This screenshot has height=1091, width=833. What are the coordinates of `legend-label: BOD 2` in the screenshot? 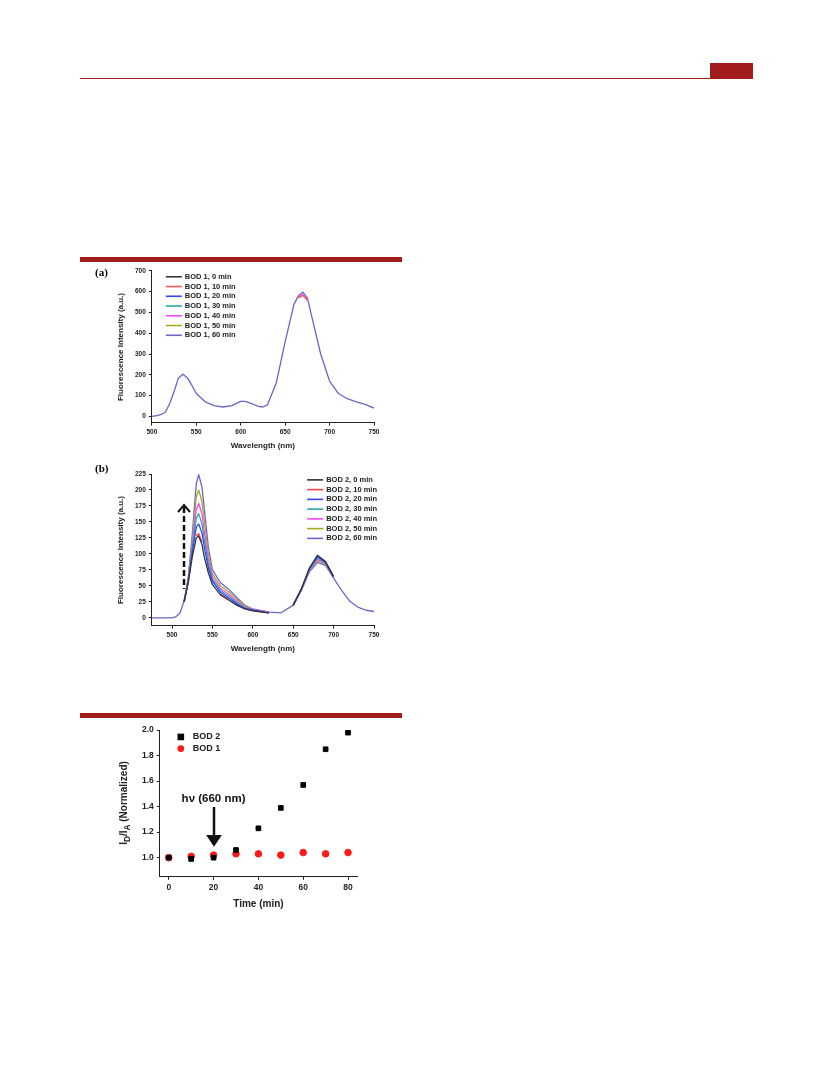 It's located at (206, 736).